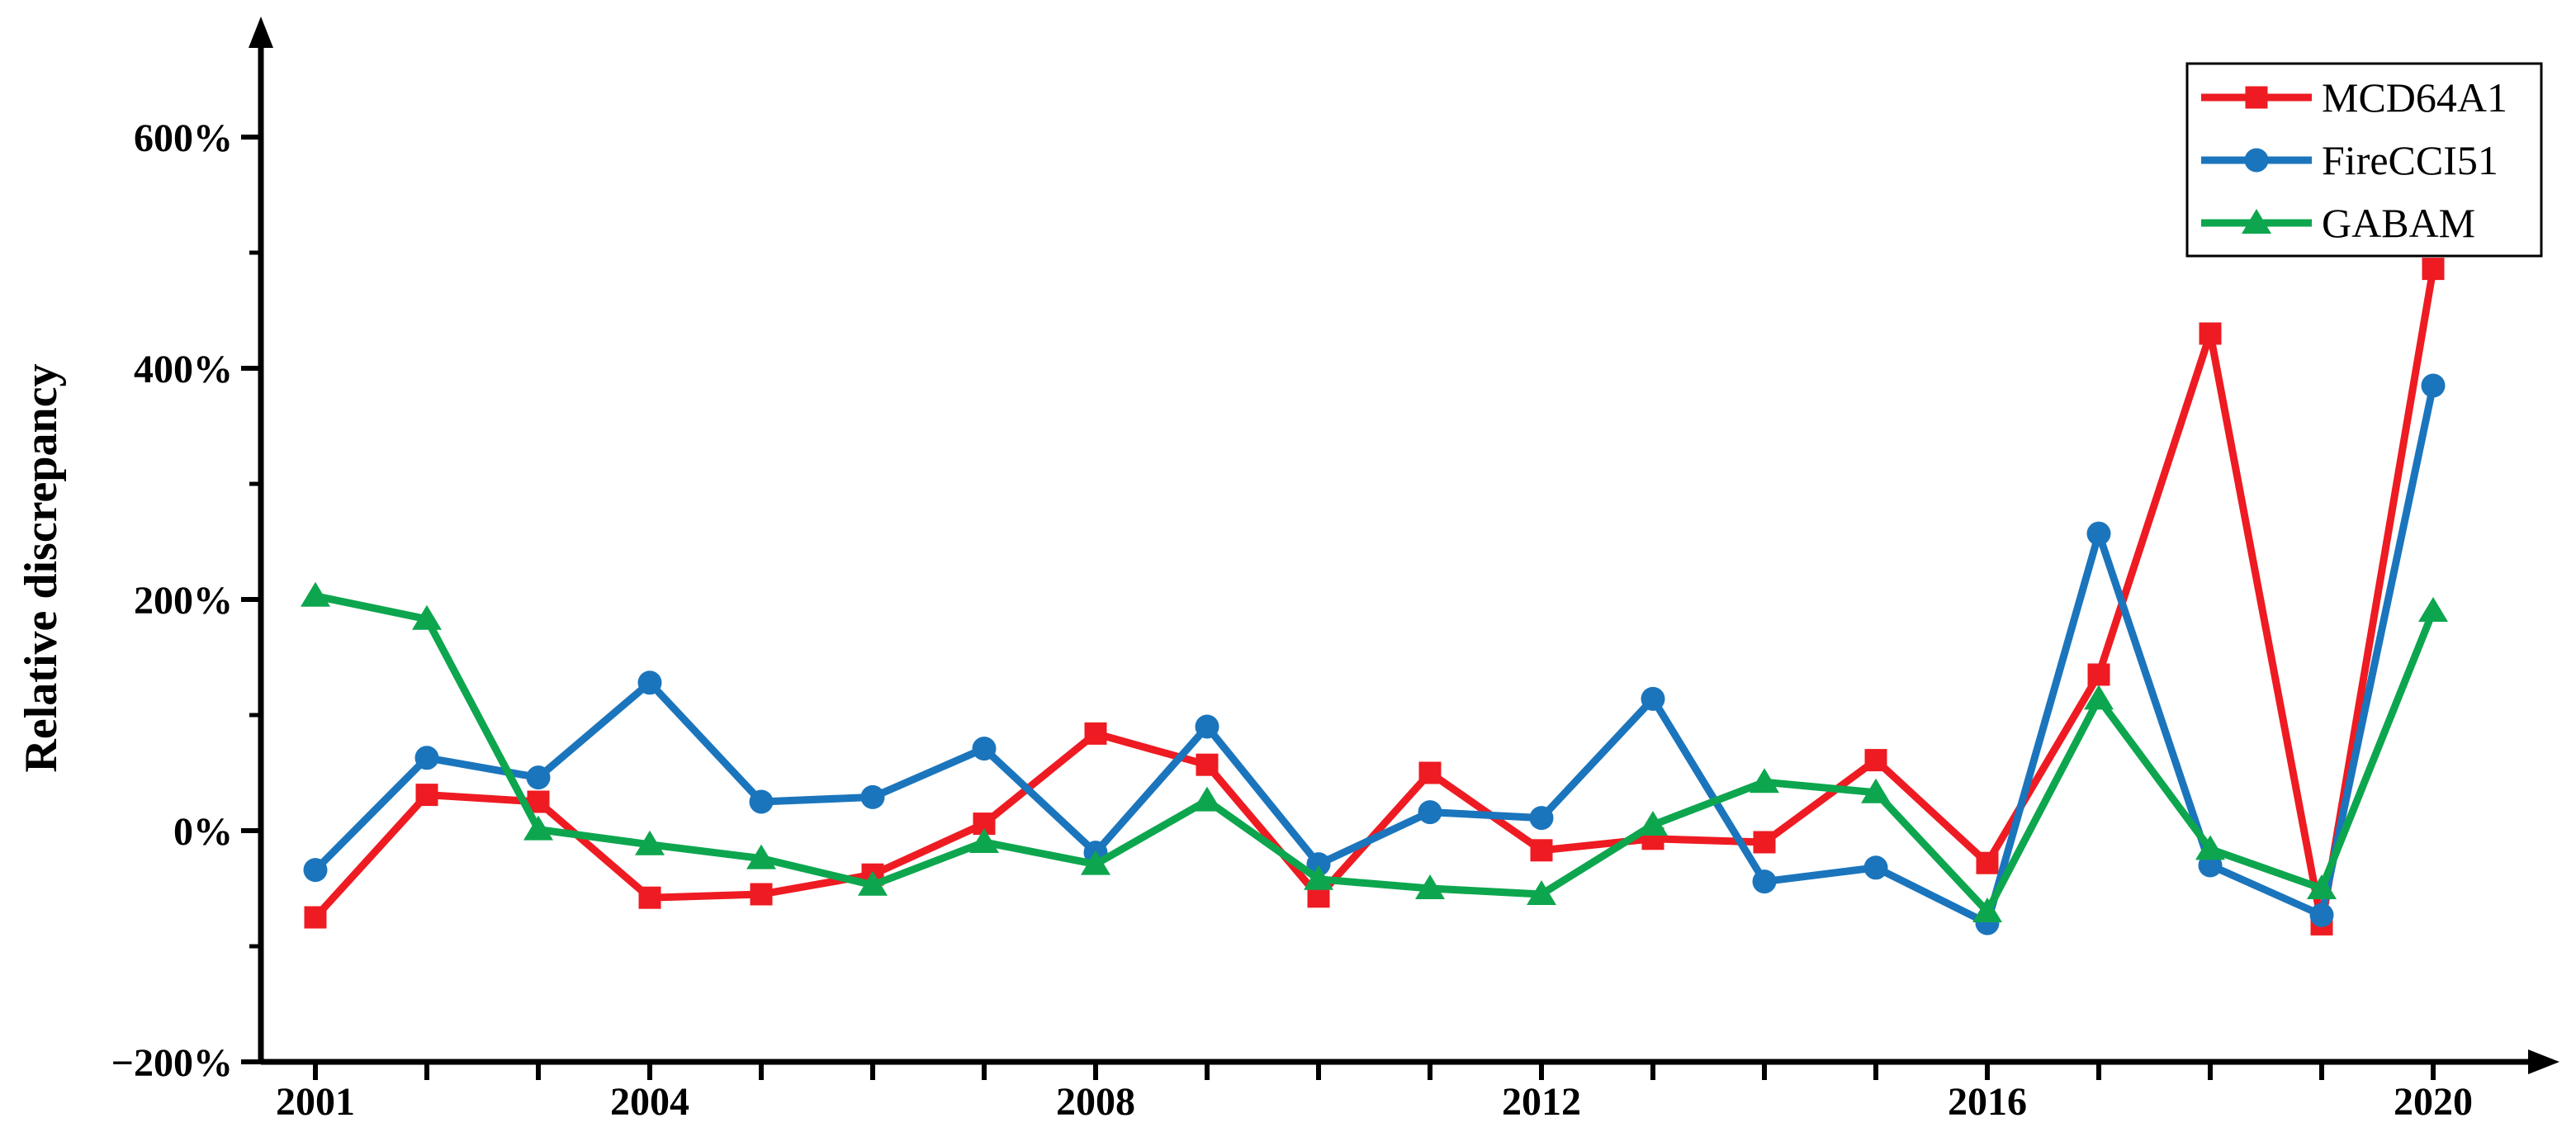  Describe the element at coordinates (873, 883) in the screenshot. I see `marker-GABAM-2006` at that location.